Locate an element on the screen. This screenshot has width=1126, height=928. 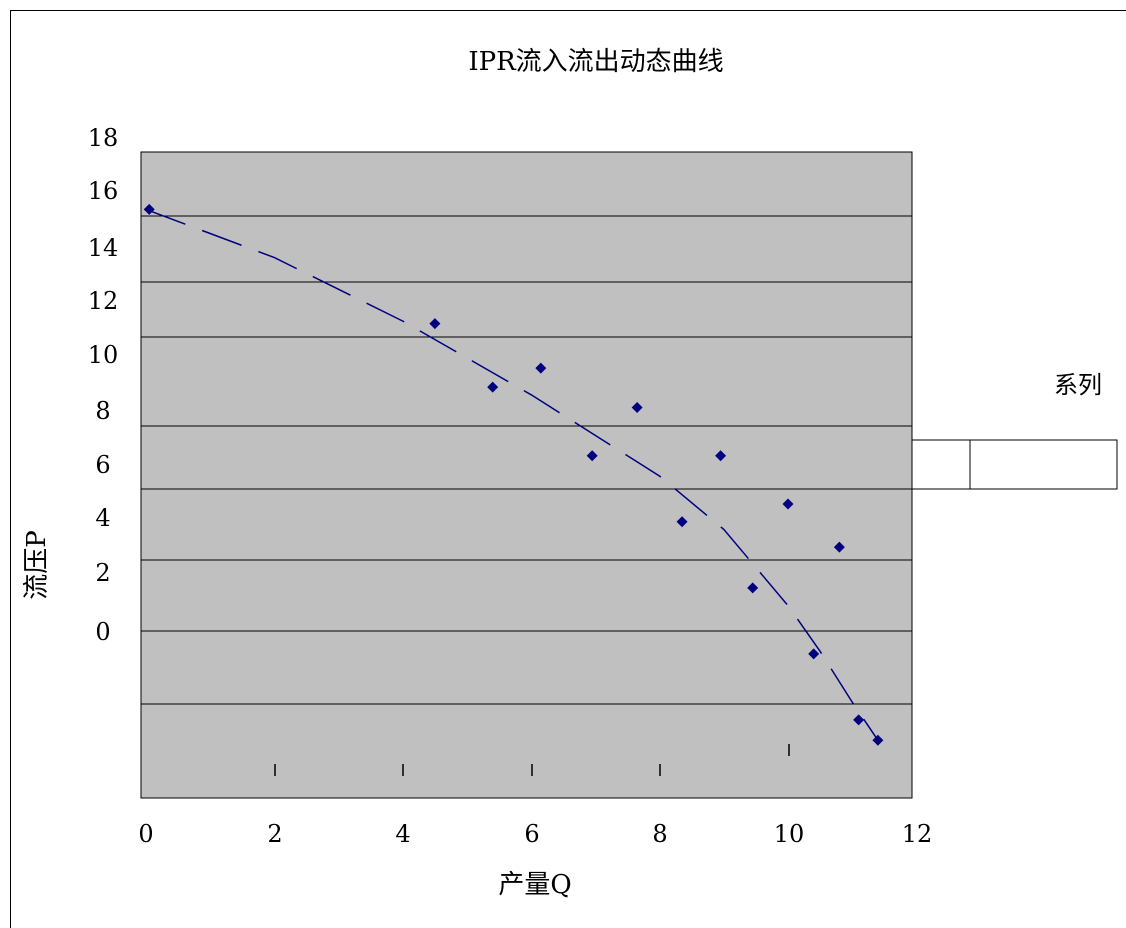
x-minor-ticks is located at coordinates (532, 760).